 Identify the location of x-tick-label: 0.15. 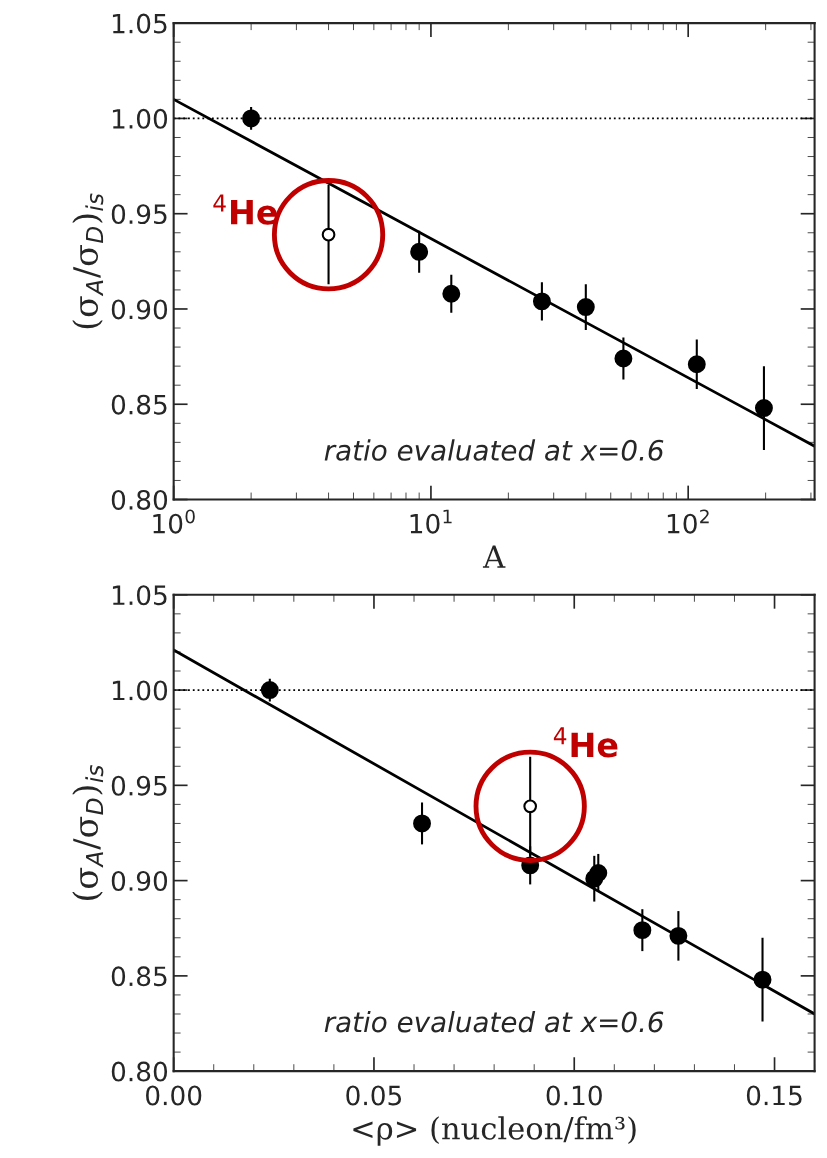
(774, 1095).